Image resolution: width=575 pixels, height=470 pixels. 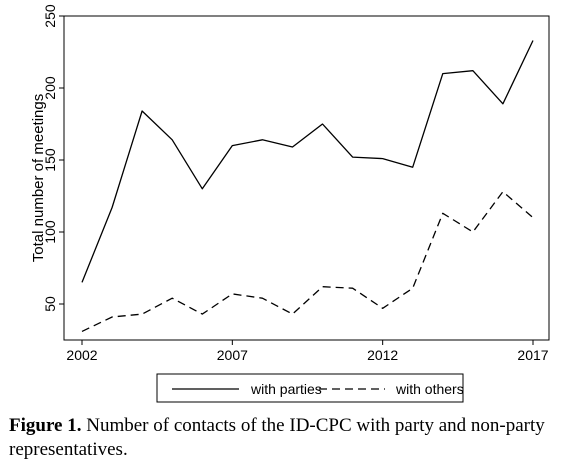 I want to click on y-tick-label: 150, so click(x=50, y=160).